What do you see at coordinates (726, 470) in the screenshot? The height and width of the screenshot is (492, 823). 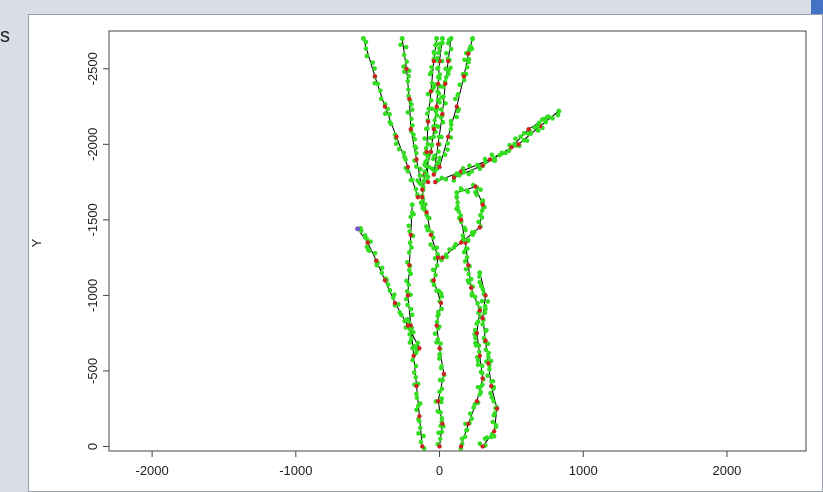 I see `x-tick-label: 2000` at bounding box center [726, 470].